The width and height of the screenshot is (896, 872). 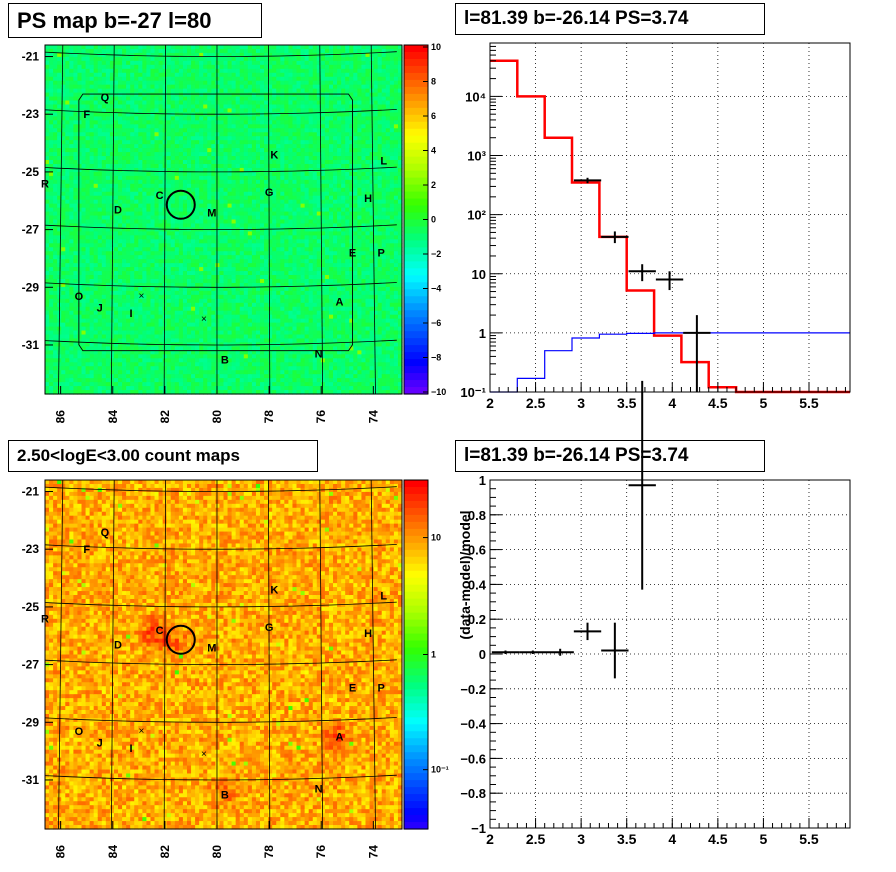 What do you see at coordinates (130, 749) in the screenshot?
I see `source-label-i: I` at bounding box center [130, 749].